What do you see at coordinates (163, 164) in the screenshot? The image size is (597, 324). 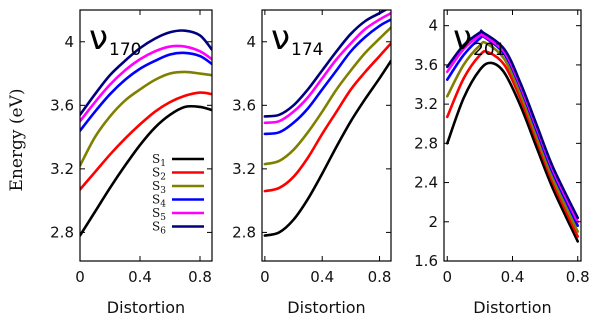 I see `legend-label-sub: 1` at bounding box center [163, 164].